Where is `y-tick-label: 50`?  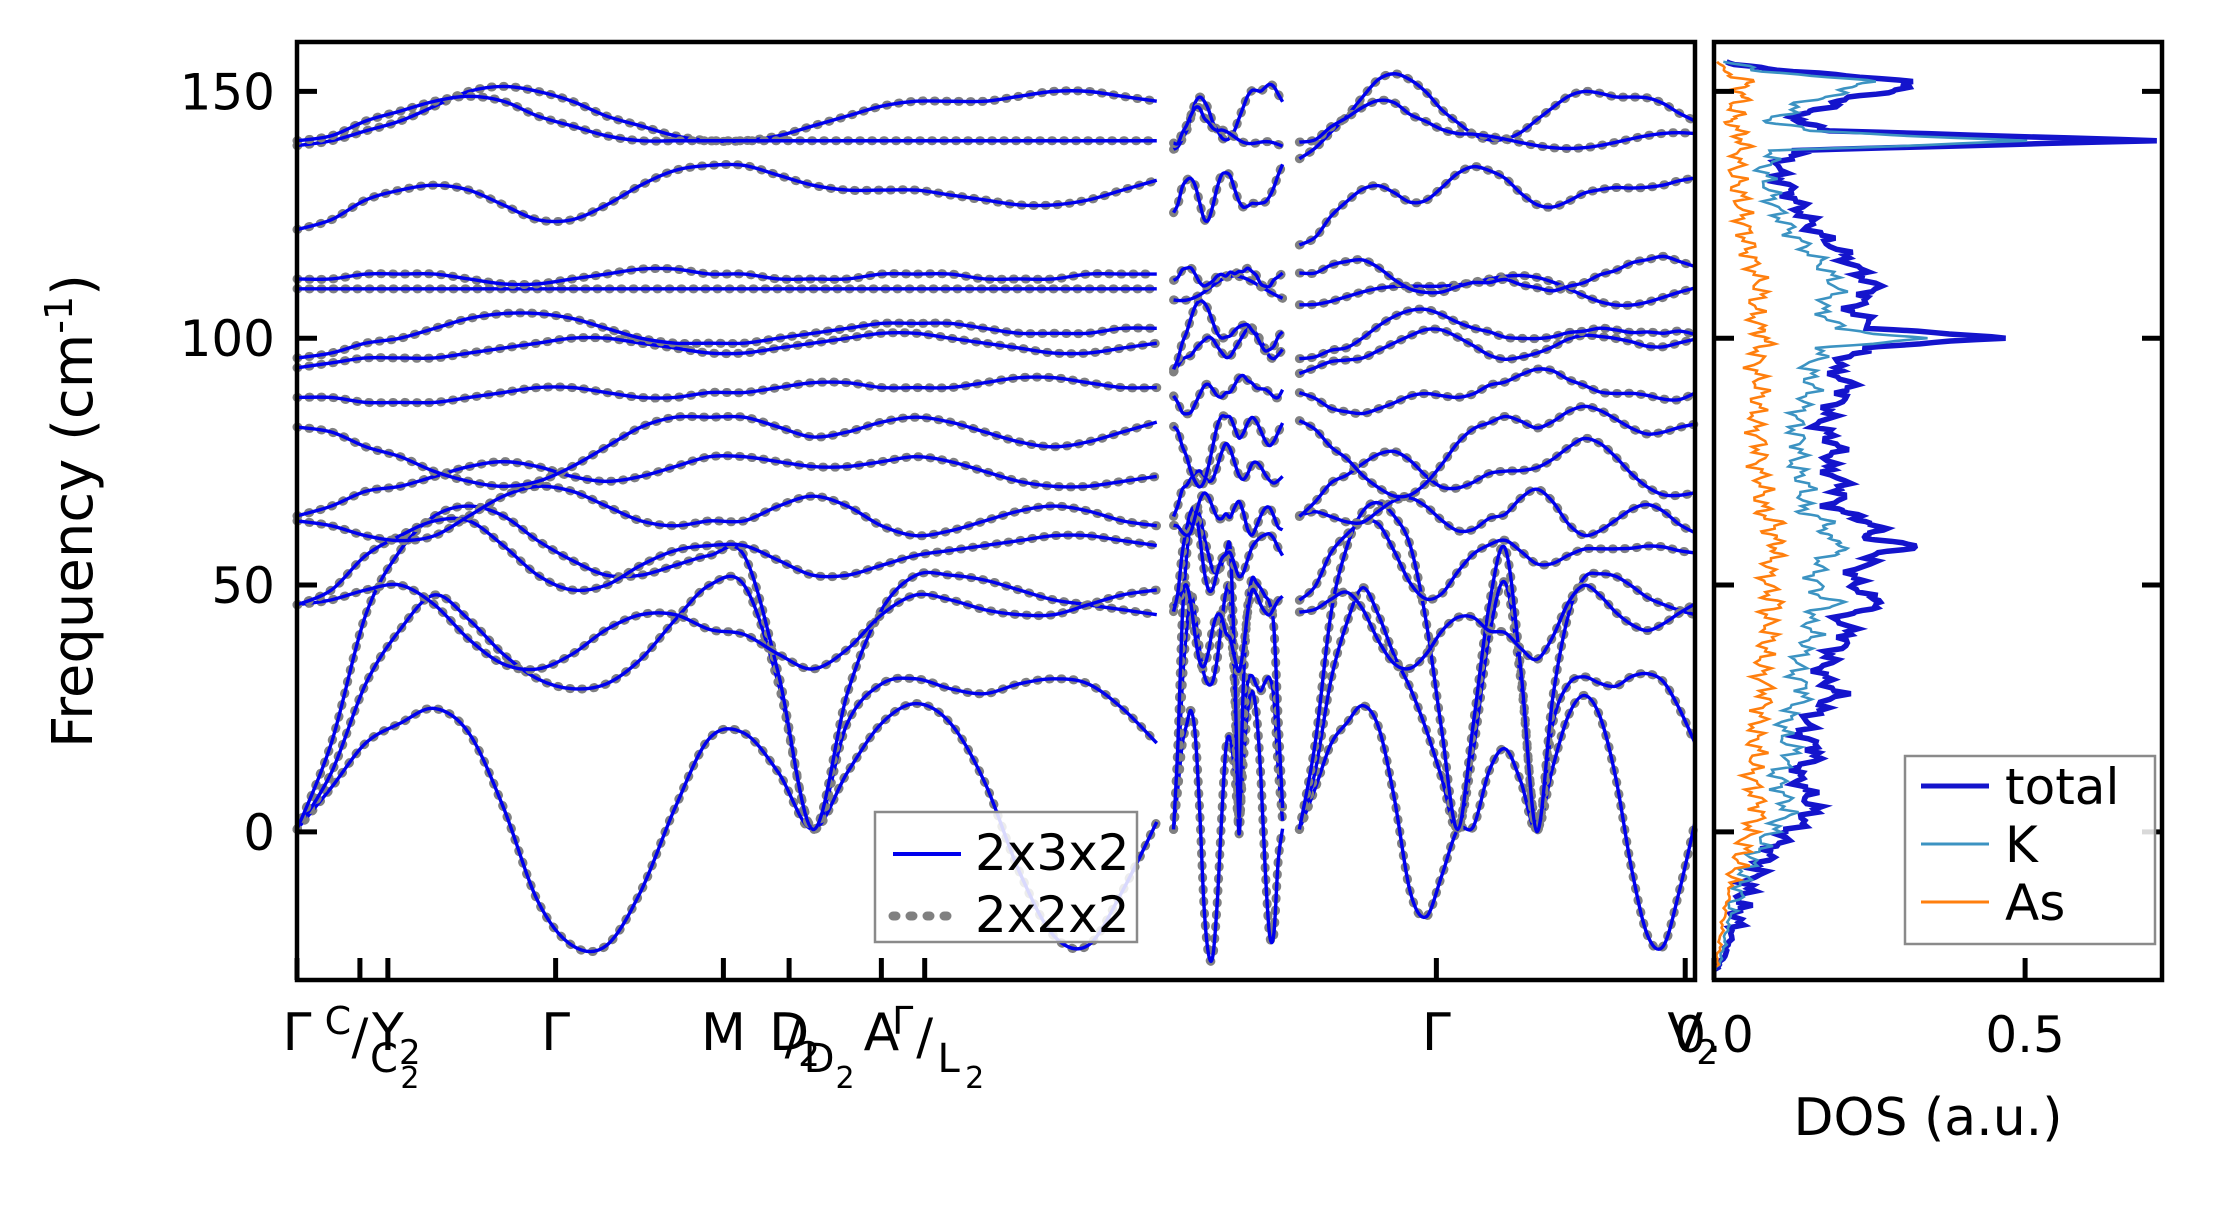
y-tick-label: 50 is located at coordinates (243, 586).